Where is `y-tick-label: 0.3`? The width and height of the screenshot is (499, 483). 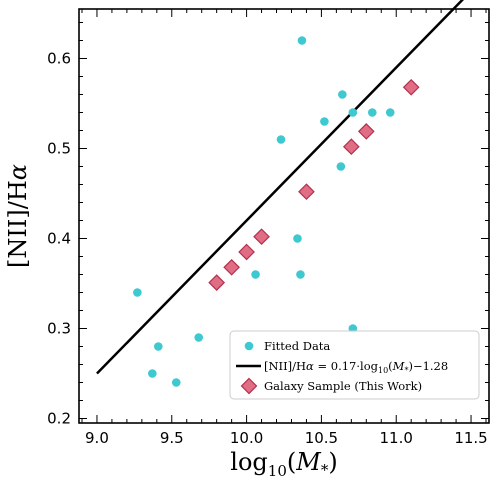 y-tick-label: 0.3 is located at coordinates (59, 329).